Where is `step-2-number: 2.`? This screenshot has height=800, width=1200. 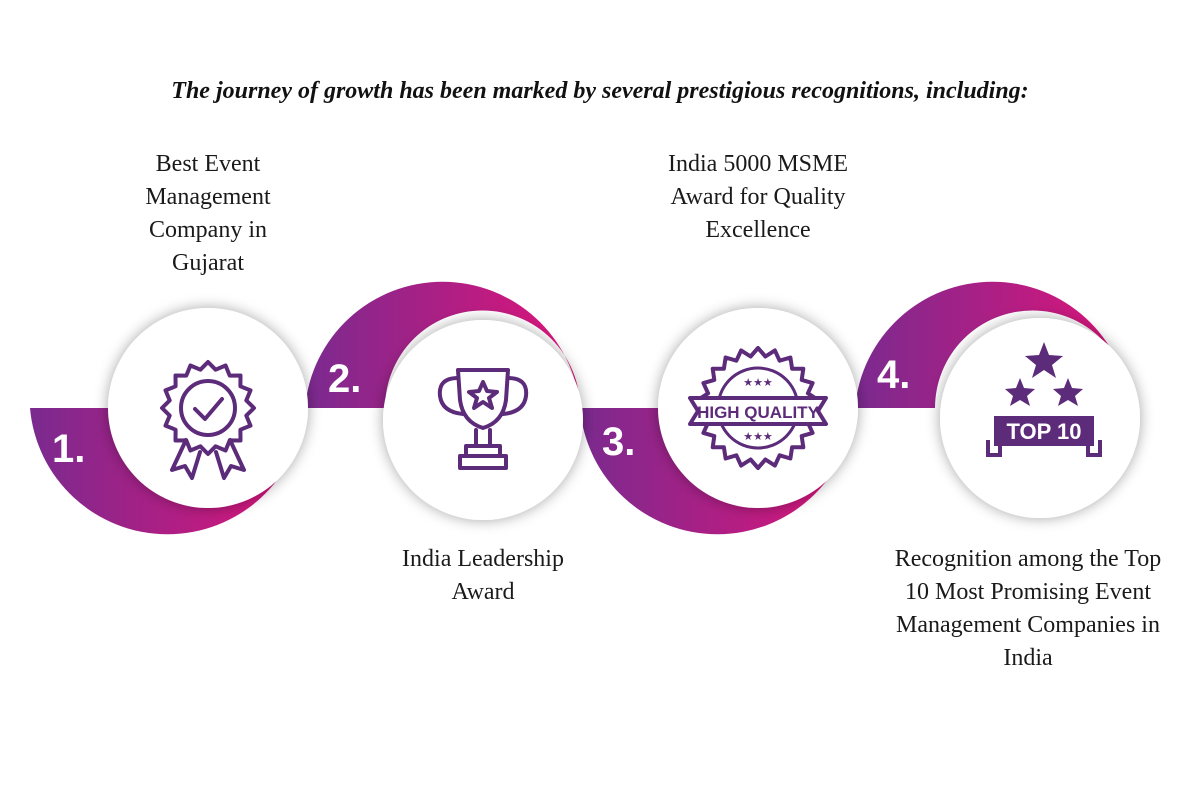 step-2-number: 2. is located at coordinates (344, 379).